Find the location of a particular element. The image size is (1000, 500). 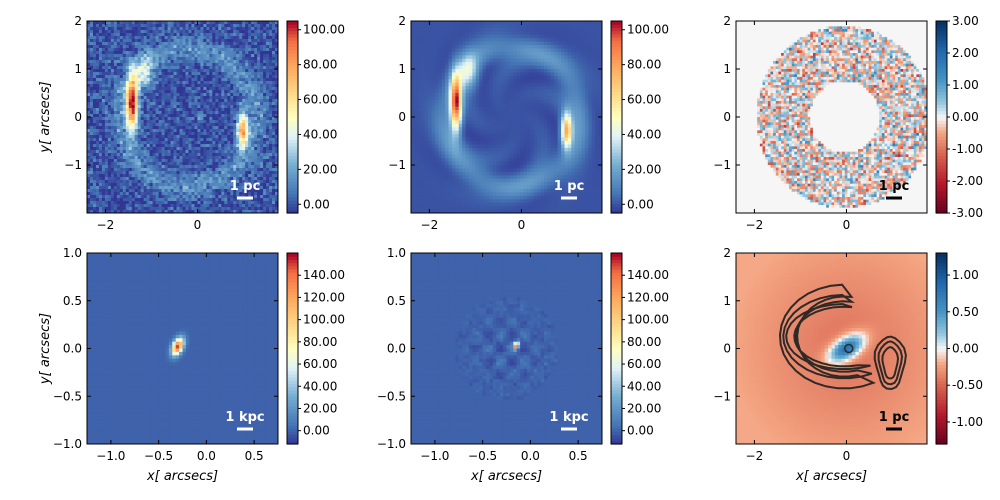

colorbar-tick-label: -3.00 is located at coordinates (967, 213).